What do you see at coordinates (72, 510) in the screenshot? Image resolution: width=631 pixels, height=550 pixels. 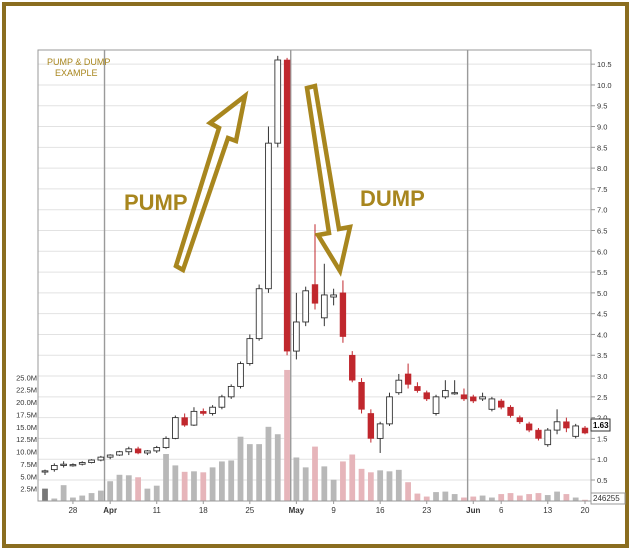 I see `date-tick-label: 28` at bounding box center [72, 510].